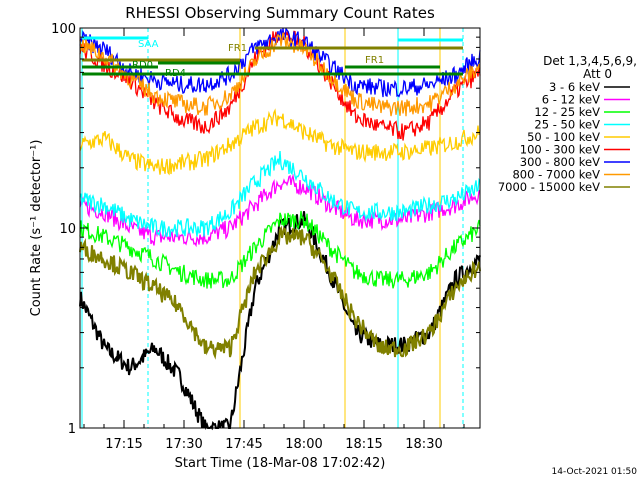  Describe the element at coordinates (597, 74) in the screenshot. I see `legend-header-line2: Att 0` at that location.